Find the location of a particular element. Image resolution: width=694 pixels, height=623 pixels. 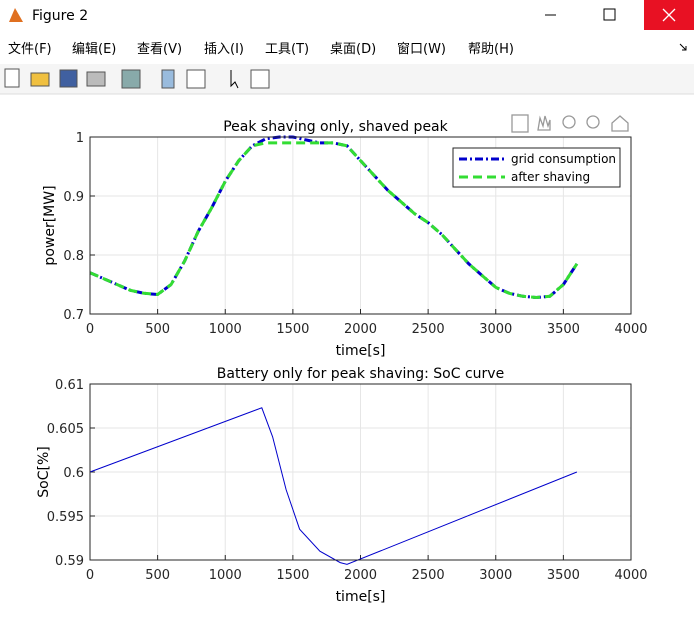

y-axis-label: SoC[%] is located at coordinates (44, 471).